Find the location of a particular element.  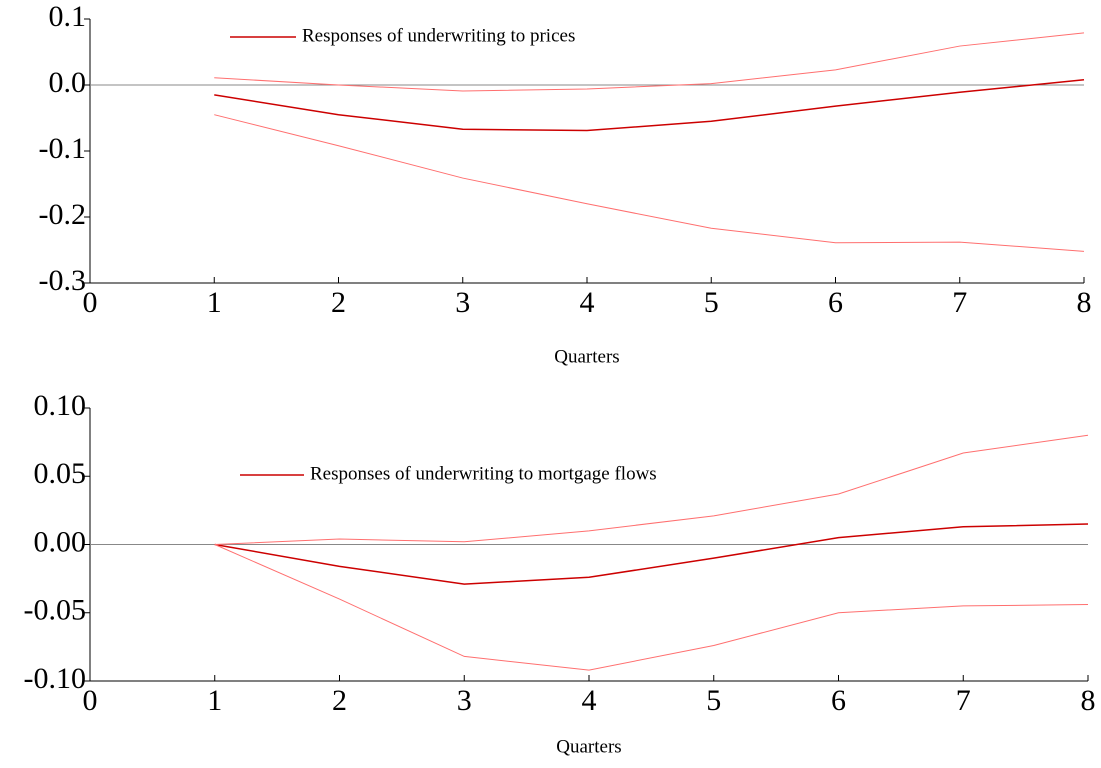

y-tick-label: -0.3 is located at coordinates (63, 280).